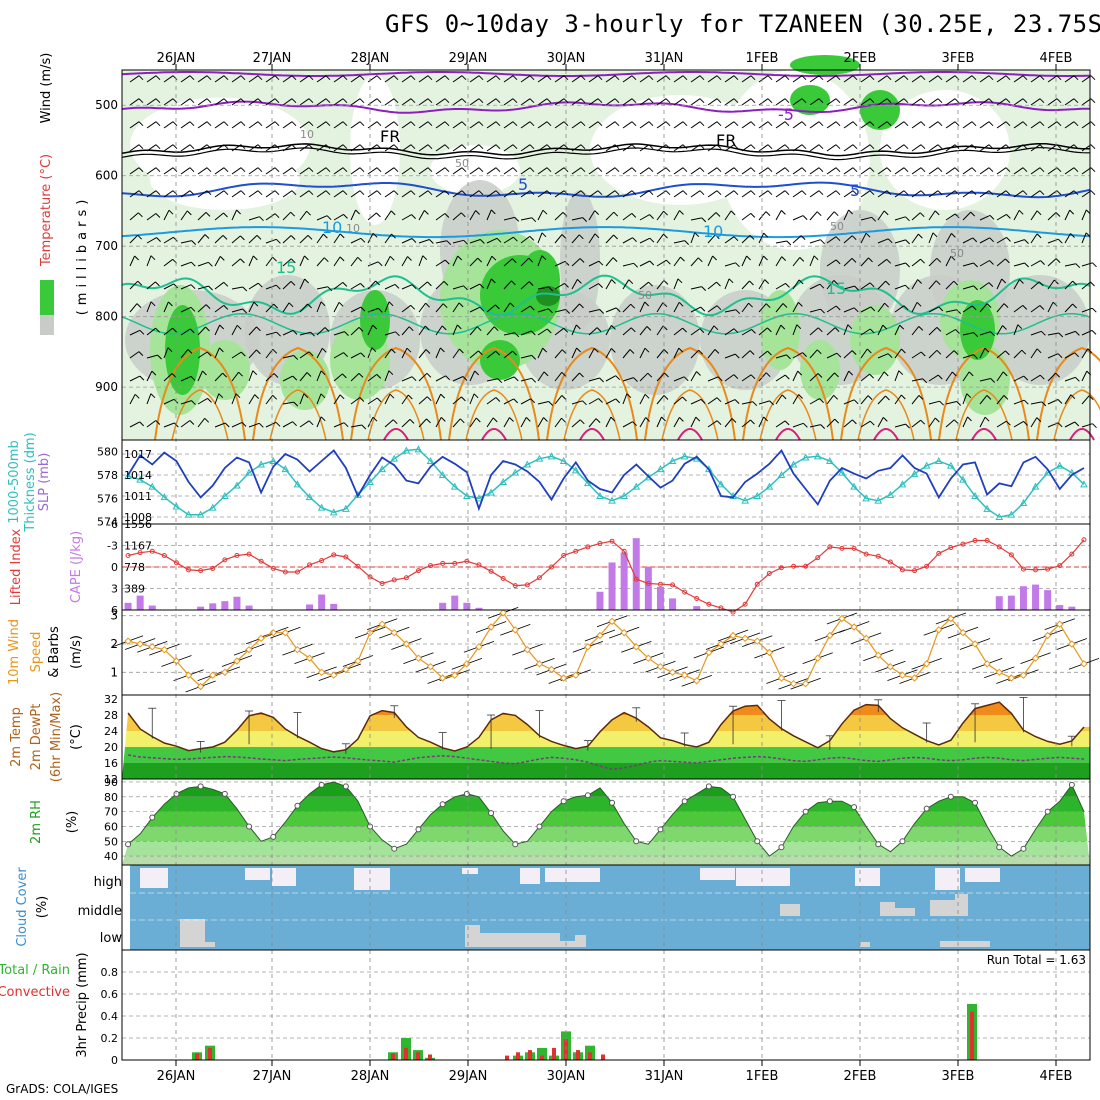 Image resolution: width=1100 pixels, height=1100 pixels. I want to click on temp-contour-minus10, so click(606, 74).